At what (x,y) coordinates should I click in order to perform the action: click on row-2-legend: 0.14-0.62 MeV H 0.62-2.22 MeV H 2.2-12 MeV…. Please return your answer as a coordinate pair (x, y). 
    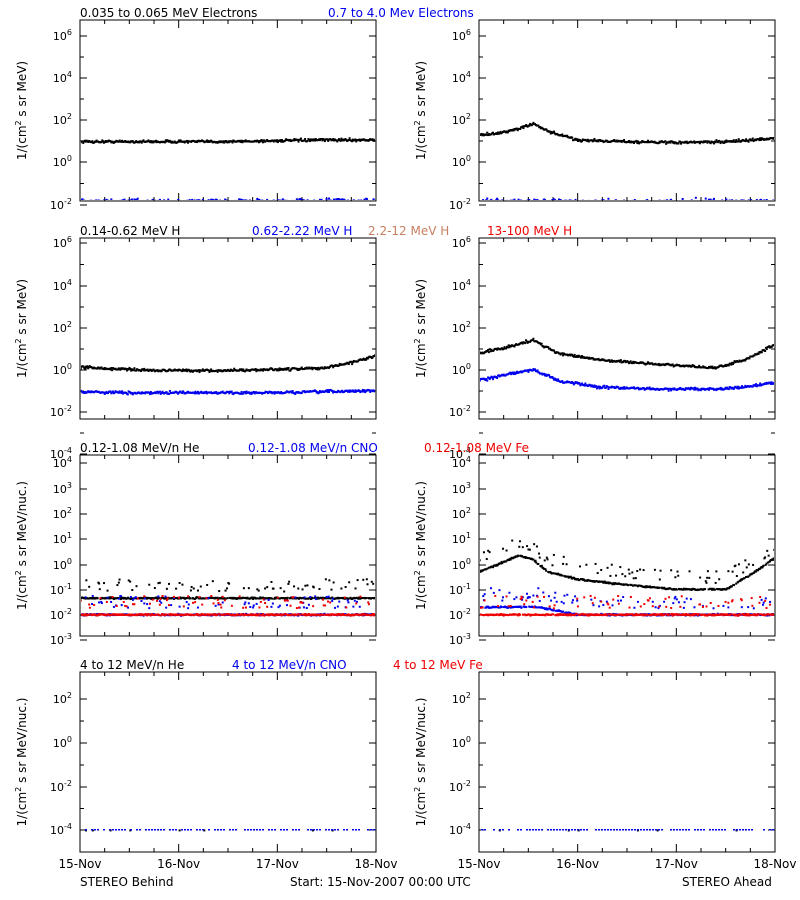
    Looking at the image, I should click on (326, 231).